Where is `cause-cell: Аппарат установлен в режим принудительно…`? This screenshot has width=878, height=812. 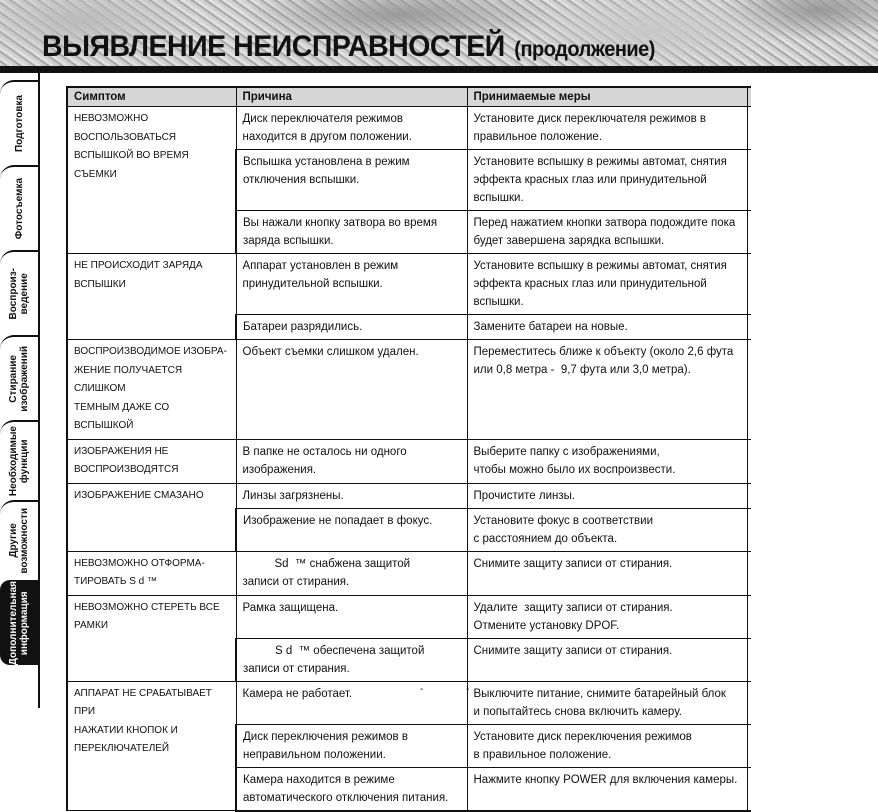 cause-cell: Аппарат установлен в режим принудительно… is located at coordinates (351, 284).